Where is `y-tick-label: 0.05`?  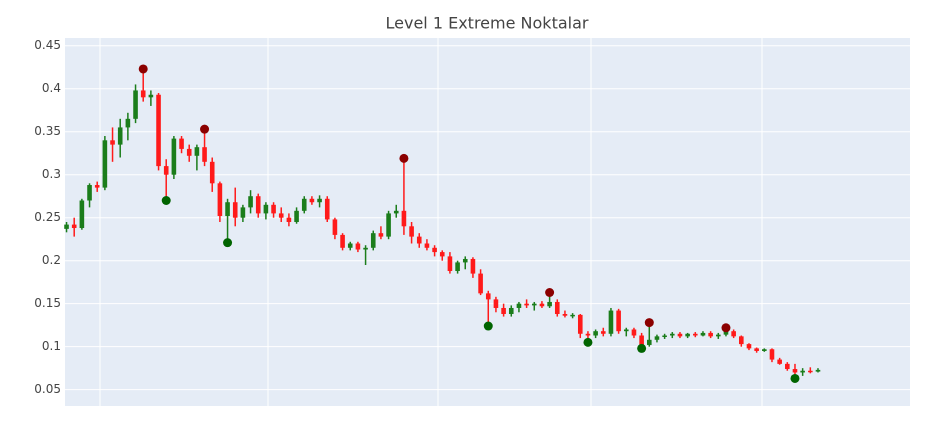
y-tick-label: 0.05 is located at coordinates (47, 389).